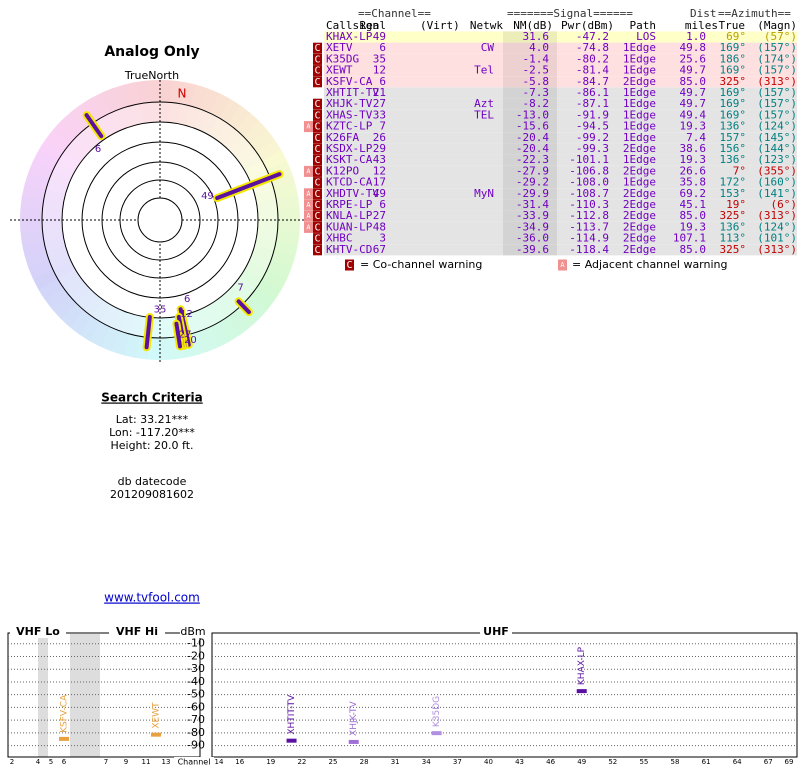 The width and height of the screenshot is (800, 772). I want to click on x-tick-label: 34, so click(426, 762).